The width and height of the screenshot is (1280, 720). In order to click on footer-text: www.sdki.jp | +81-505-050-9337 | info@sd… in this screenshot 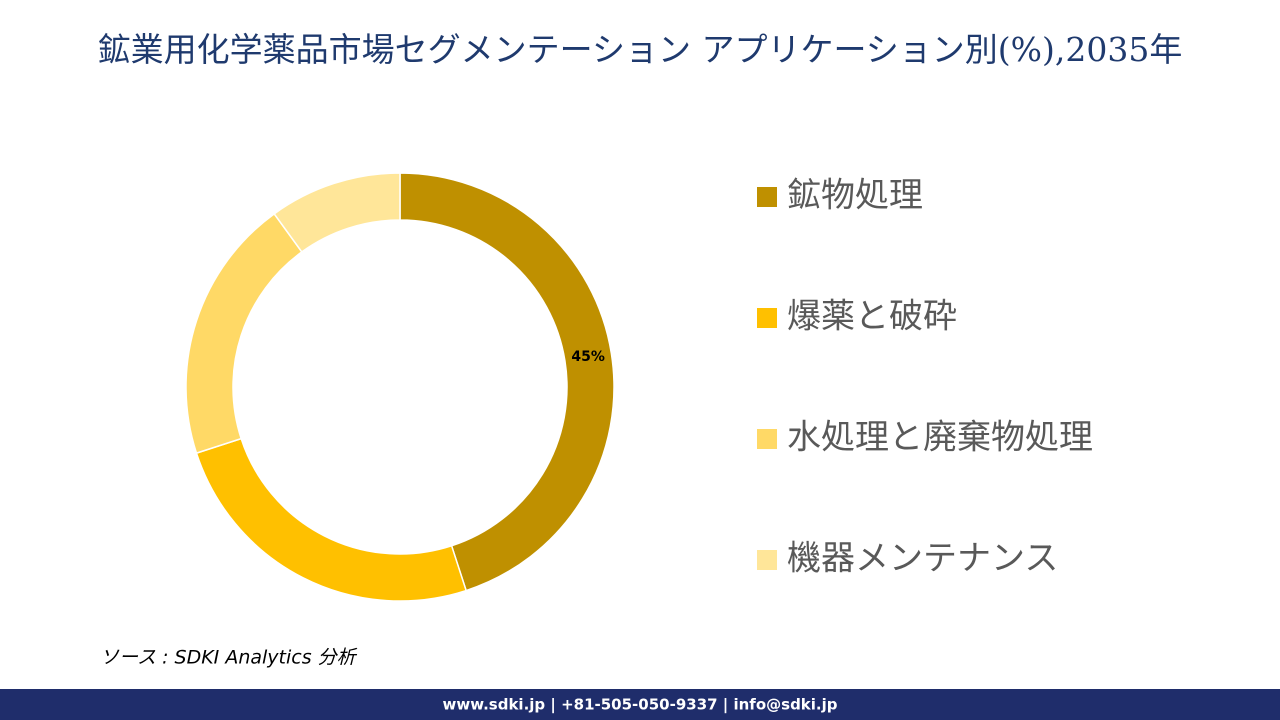, I will do `click(639, 705)`.